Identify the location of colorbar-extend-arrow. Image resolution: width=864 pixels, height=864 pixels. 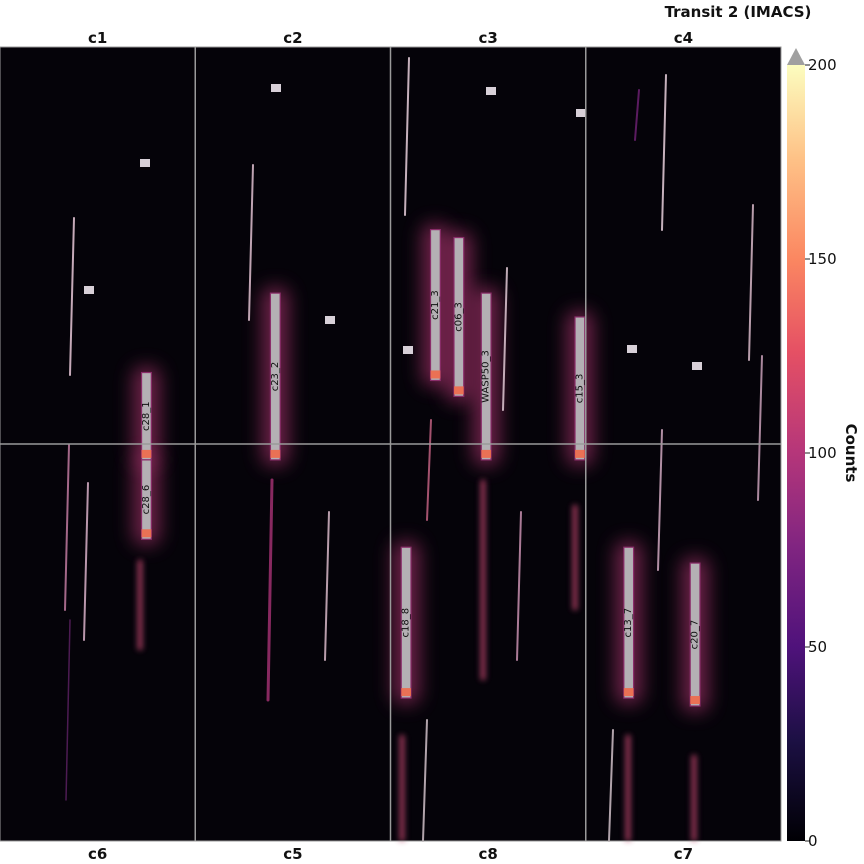
(796, 56).